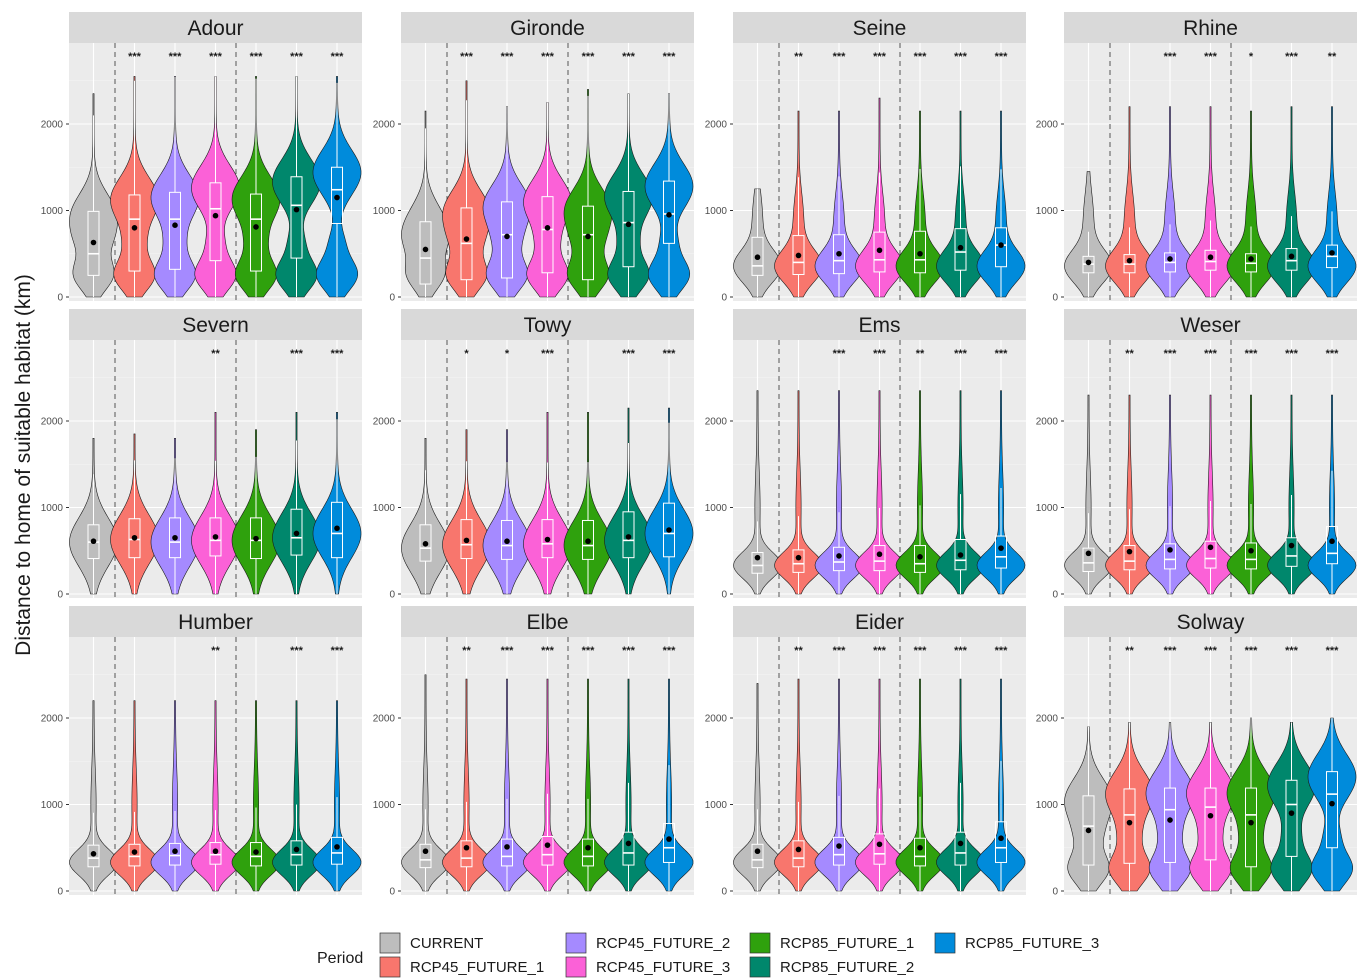  I want to click on panel-title: Humber, so click(215, 622).